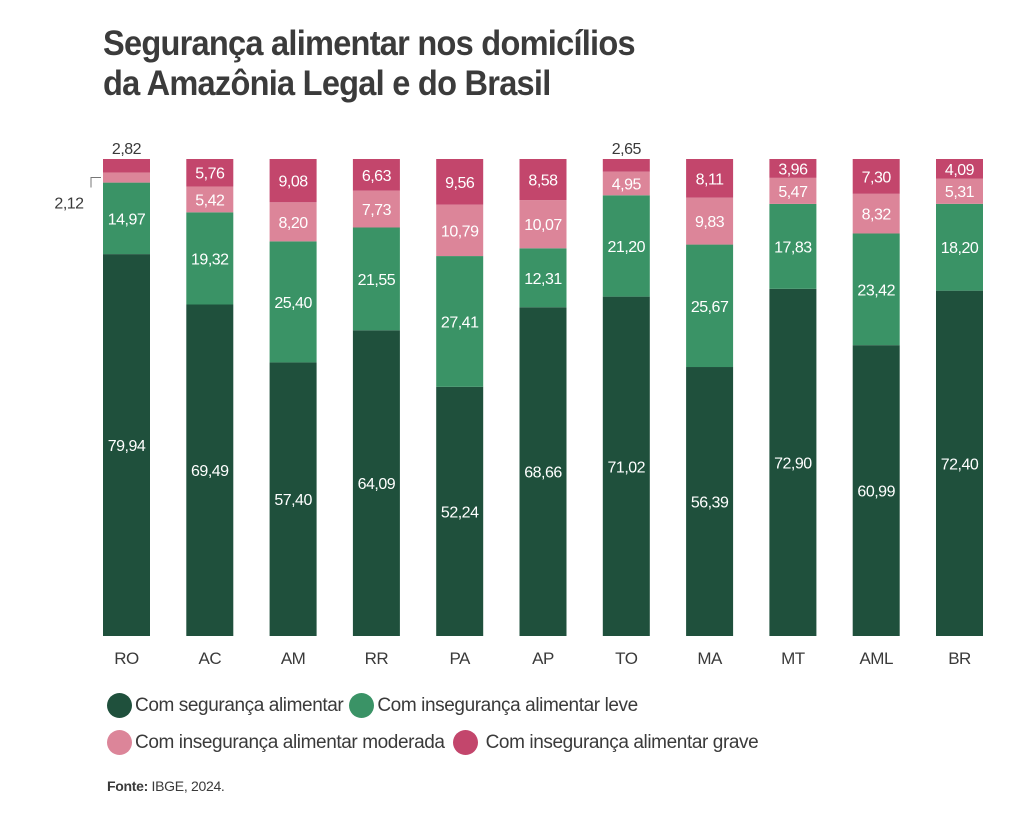 The image size is (1024, 839). I want to click on data-label: 8,32, so click(877, 215).